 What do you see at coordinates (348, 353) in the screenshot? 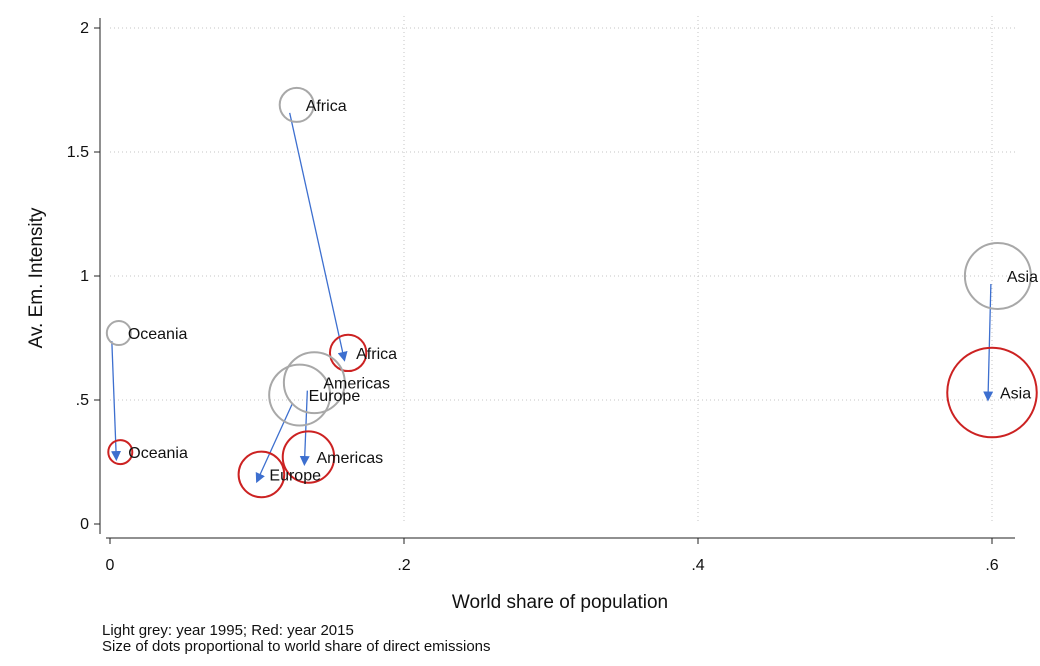
I see `point-2015-africa` at bounding box center [348, 353].